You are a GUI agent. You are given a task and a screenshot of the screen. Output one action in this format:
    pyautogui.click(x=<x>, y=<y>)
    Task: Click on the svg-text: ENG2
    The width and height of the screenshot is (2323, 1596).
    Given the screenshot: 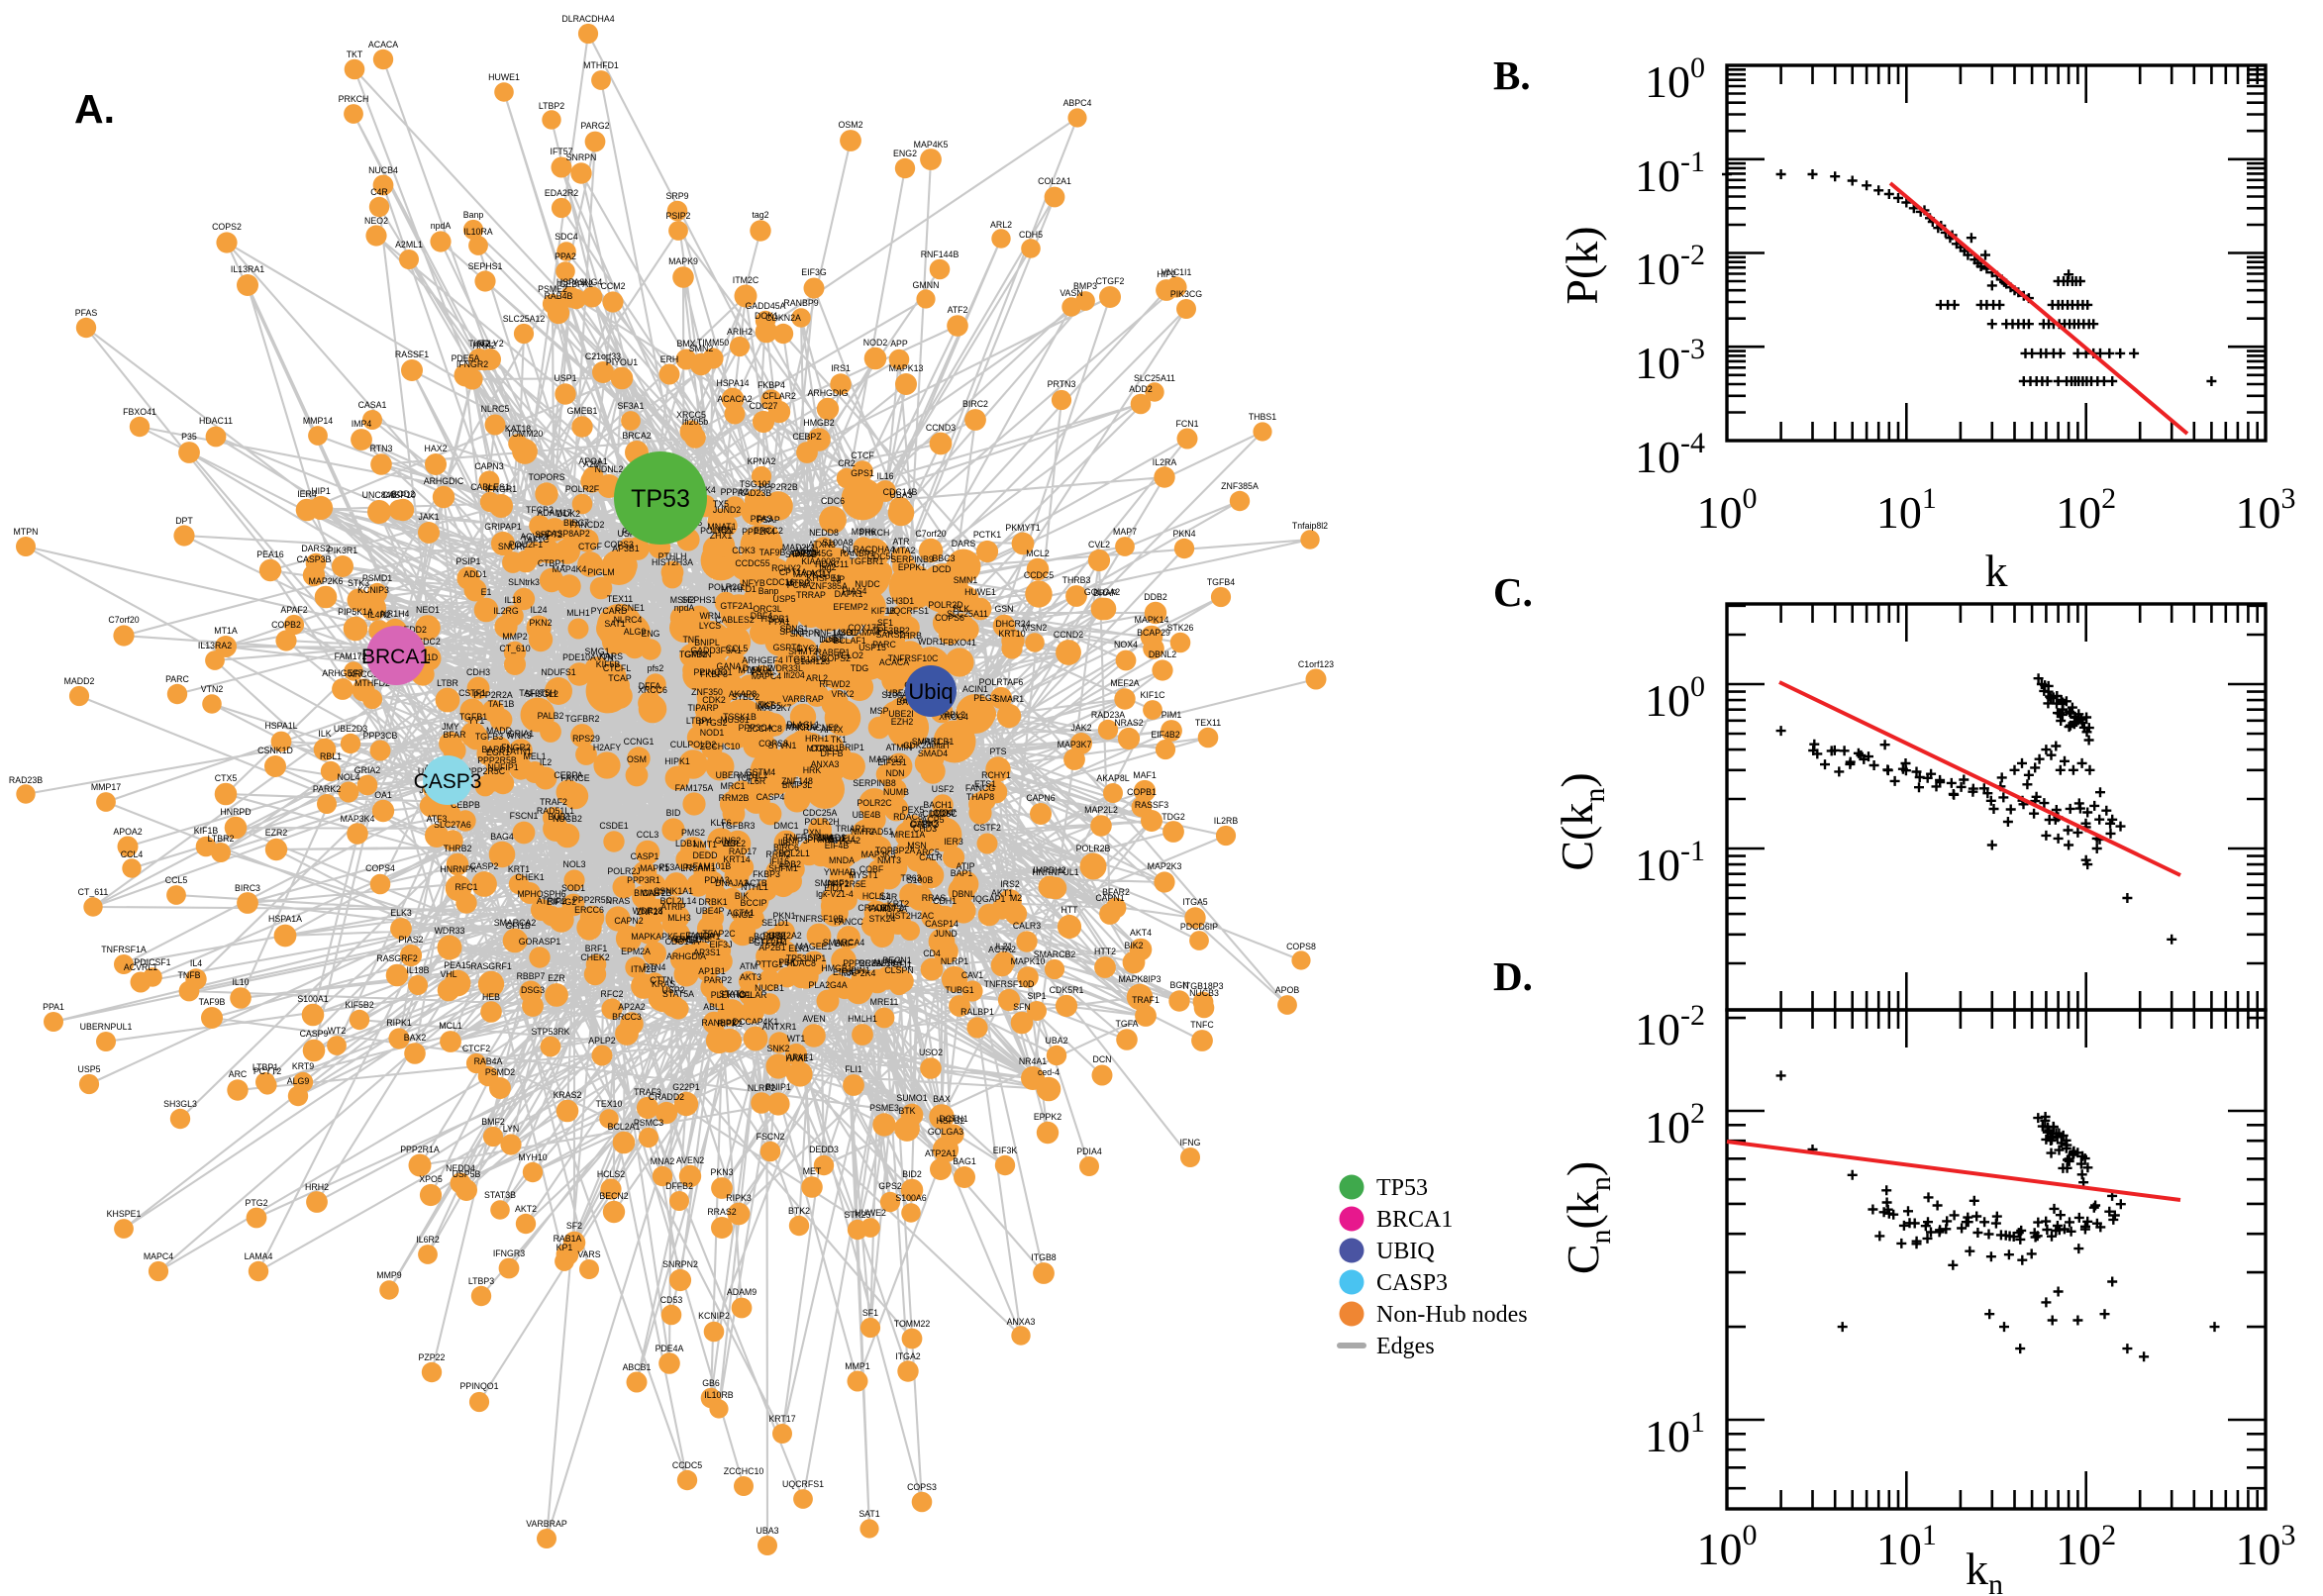 What is the action you would take?
    pyautogui.click(x=905, y=153)
    